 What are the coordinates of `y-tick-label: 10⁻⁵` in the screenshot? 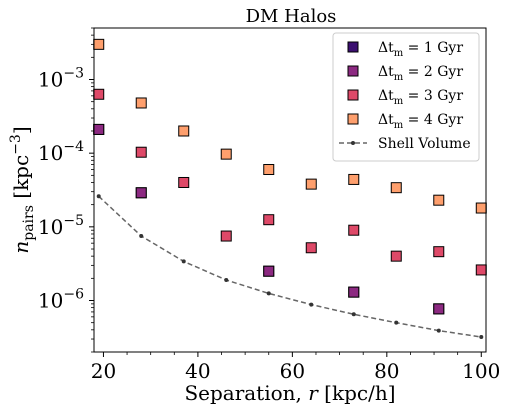 It's located at (61, 226).